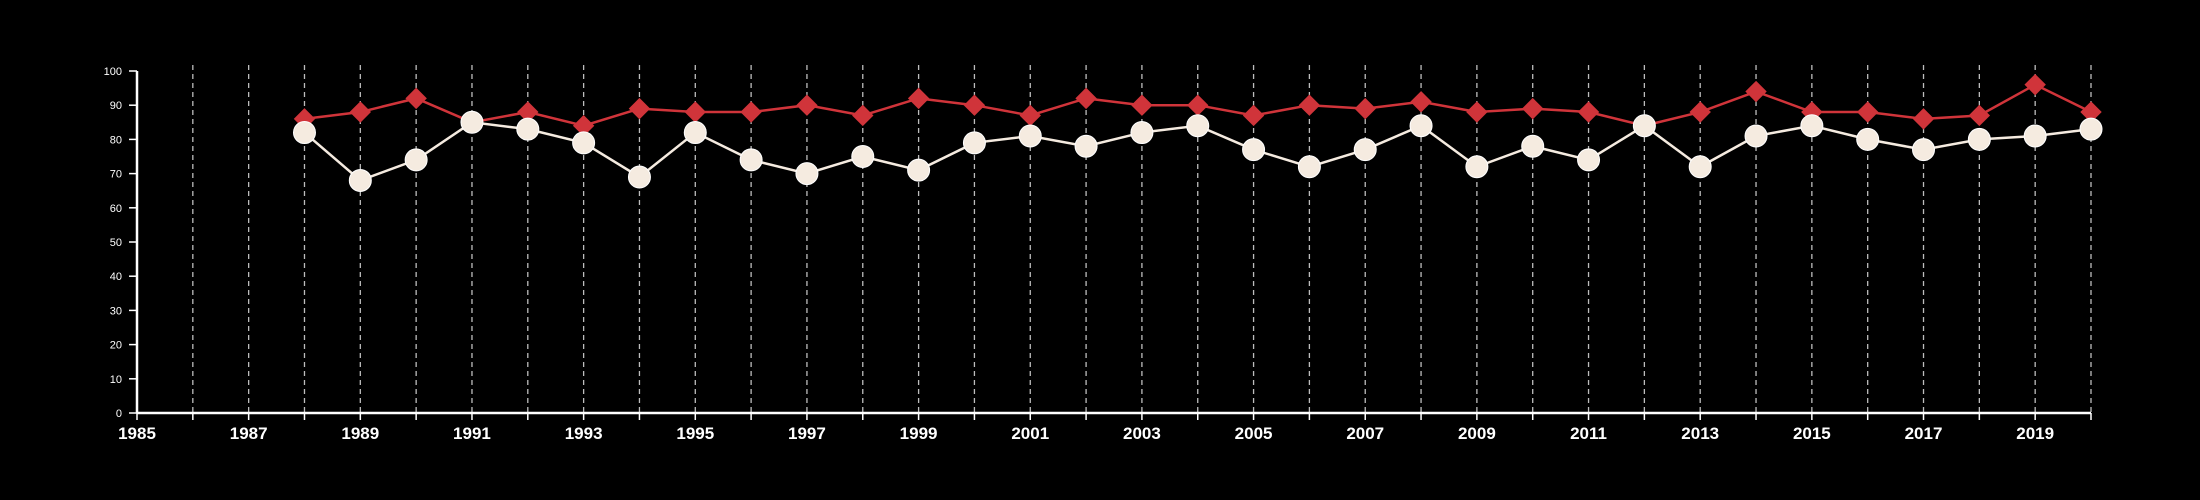  Describe the element at coordinates (1700, 433) in the screenshot. I see `x-tick-label: 2013` at that location.